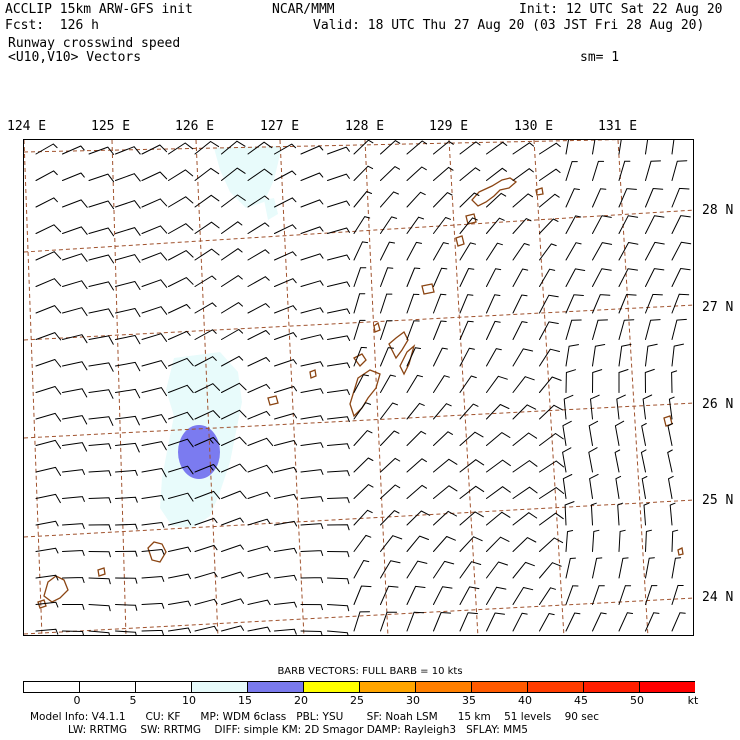 This screenshot has height=740, width=740. I want to click on colorbar-label-5: 5, so click(133, 700).